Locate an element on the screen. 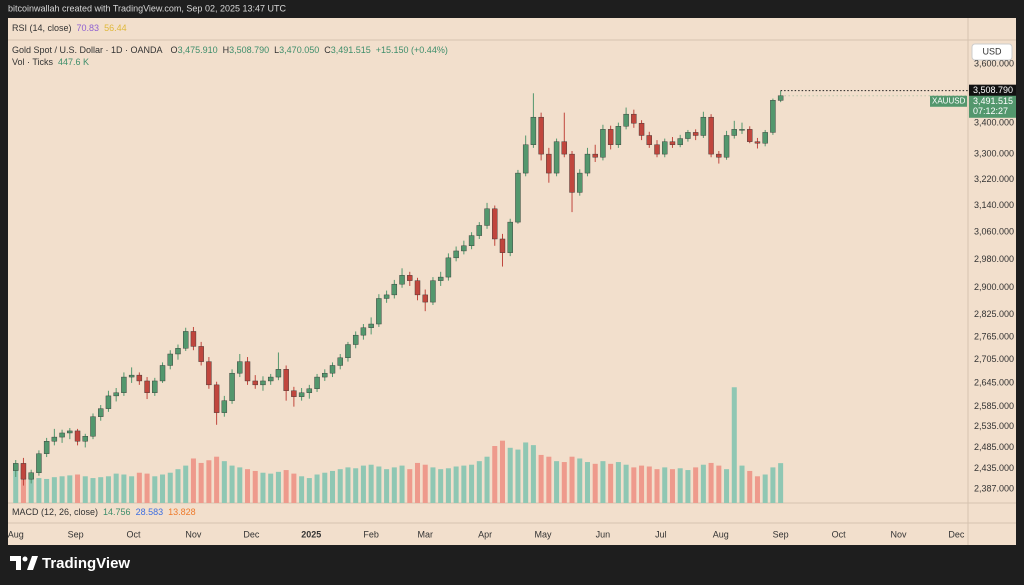  x-tick-label: Jun is located at coordinates (603, 534).